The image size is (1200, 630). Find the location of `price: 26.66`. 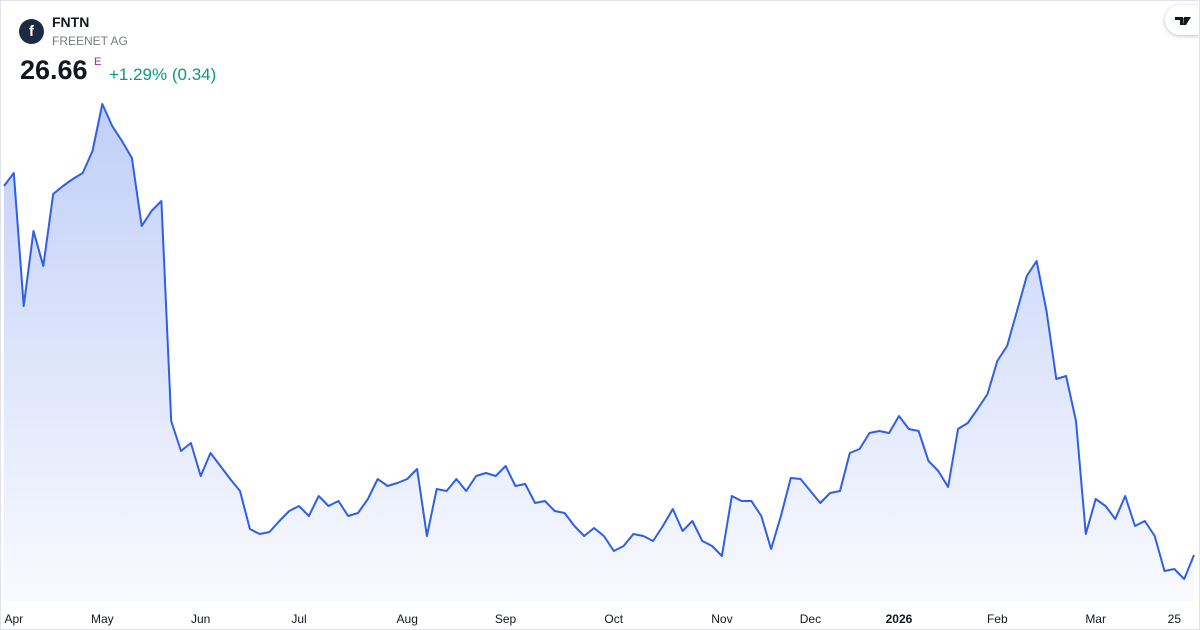

price: 26.66 is located at coordinates (54, 70).